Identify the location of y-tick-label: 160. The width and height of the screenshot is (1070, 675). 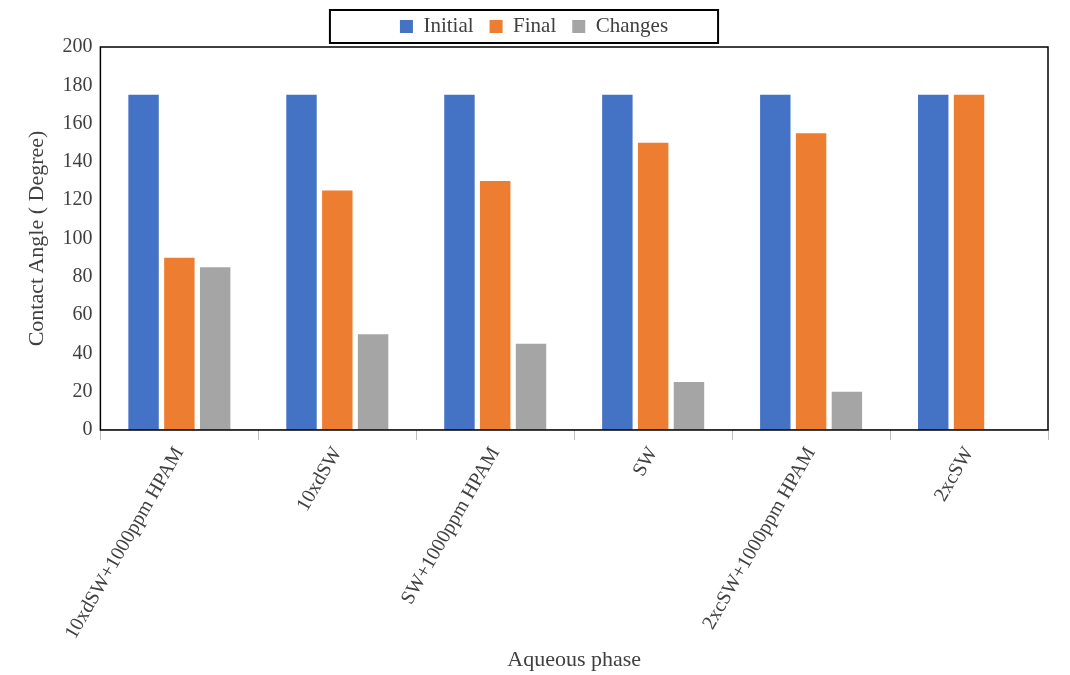
(77, 121).